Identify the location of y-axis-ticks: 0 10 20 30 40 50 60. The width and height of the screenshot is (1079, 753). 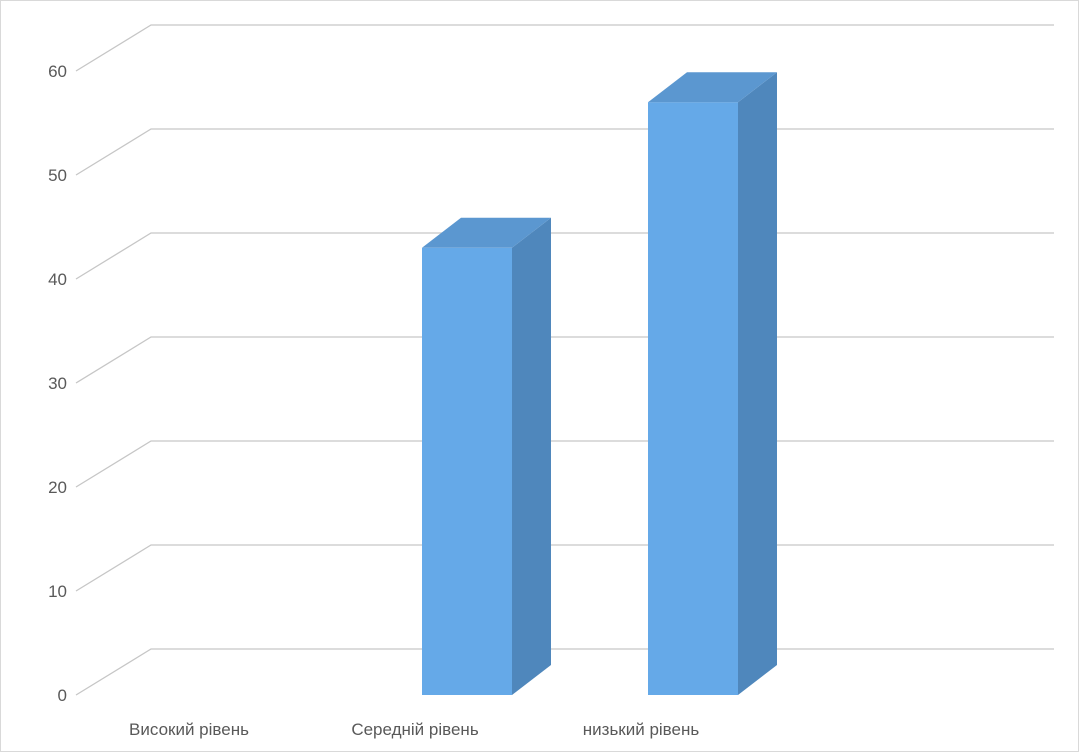
(57, 383).